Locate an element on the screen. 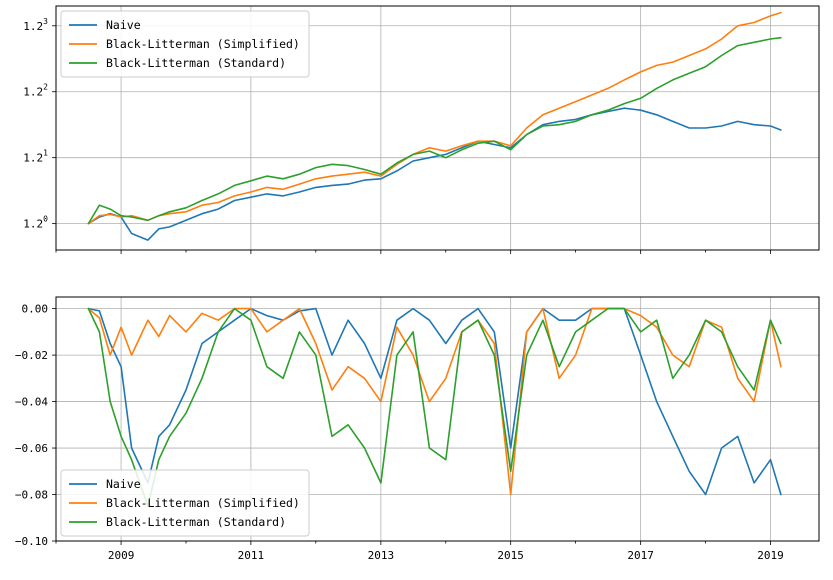  y-tick-label: 1.20 is located at coordinates (35, 223).